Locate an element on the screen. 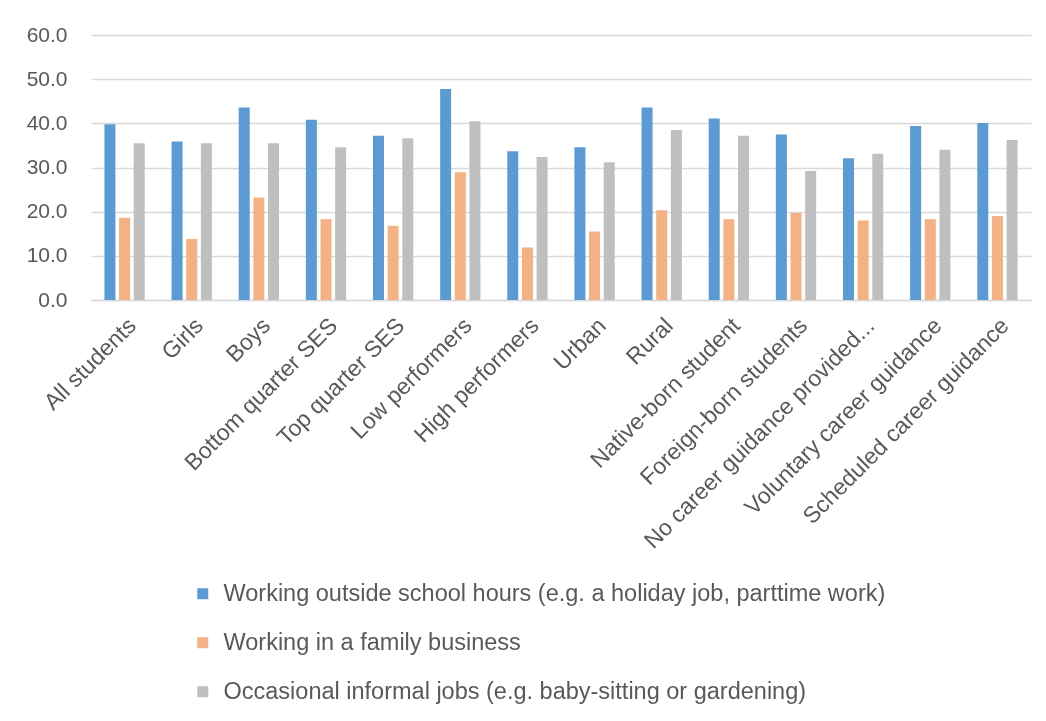  y-tick-label: 60.0 is located at coordinates (47, 34).